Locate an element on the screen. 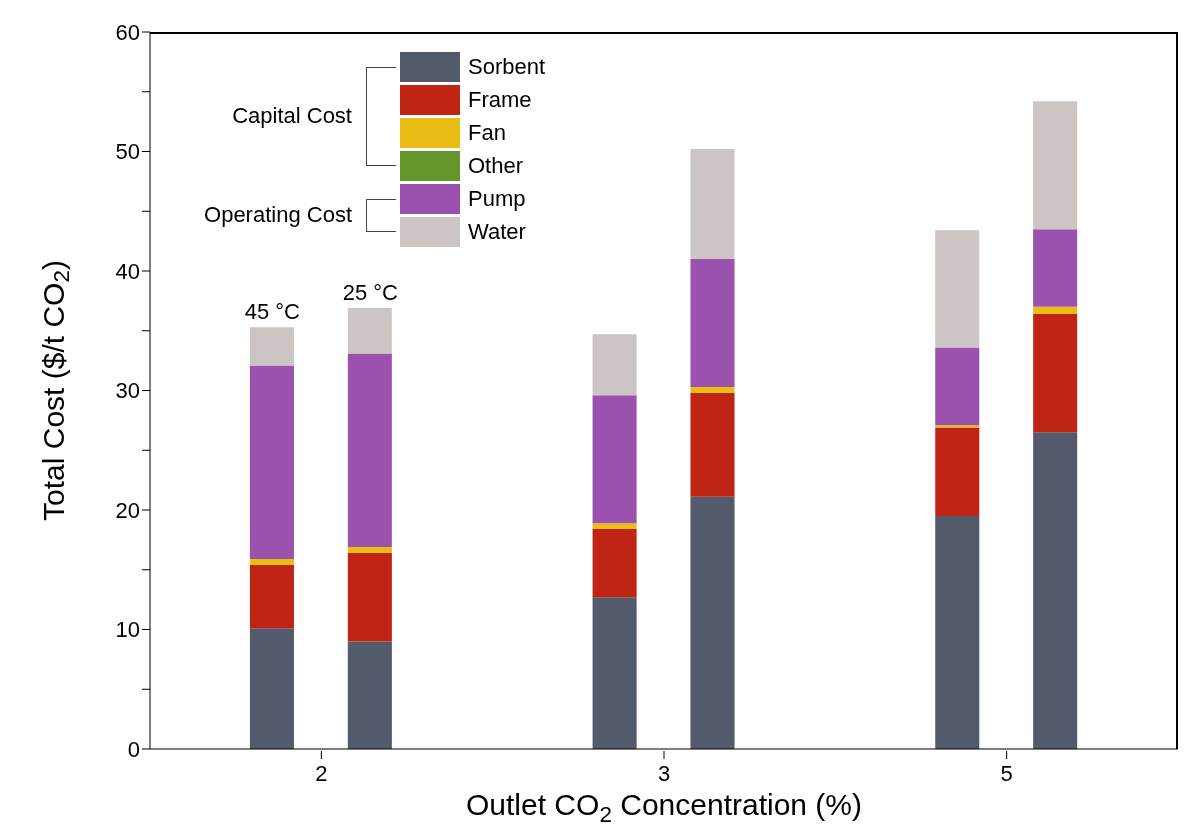 This screenshot has height=832, width=1187. legend-label: Fan is located at coordinates (487, 132).